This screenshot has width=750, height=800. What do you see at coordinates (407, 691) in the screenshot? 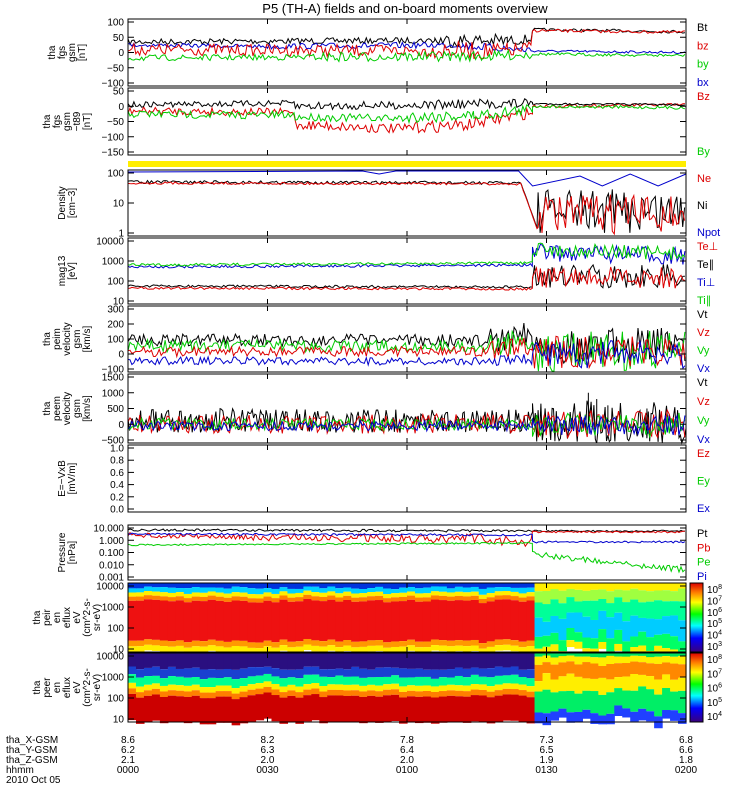
I see `spectrogram-peer` at bounding box center [407, 691].